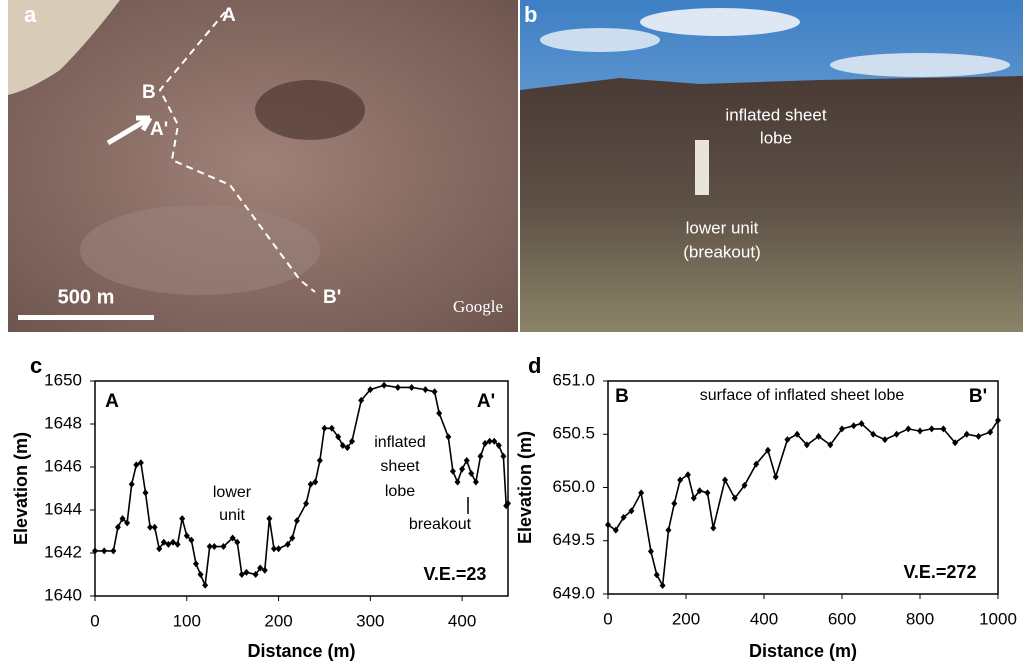  Describe the element at coordinates (63, 379) in the screenshot. I see `y-tick-label: 1650` at that location.